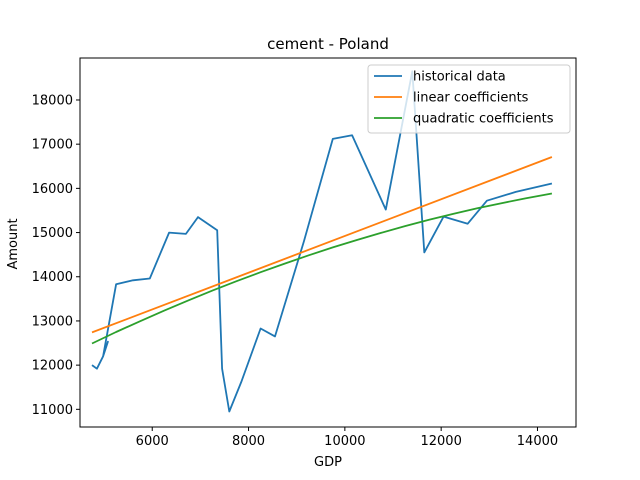 Image resolution: width=640 pixels, height=480 pixels. Describe the element at coordinates (52, 233) in the screenshot. I see `y-tick-label: 15000` at that location.